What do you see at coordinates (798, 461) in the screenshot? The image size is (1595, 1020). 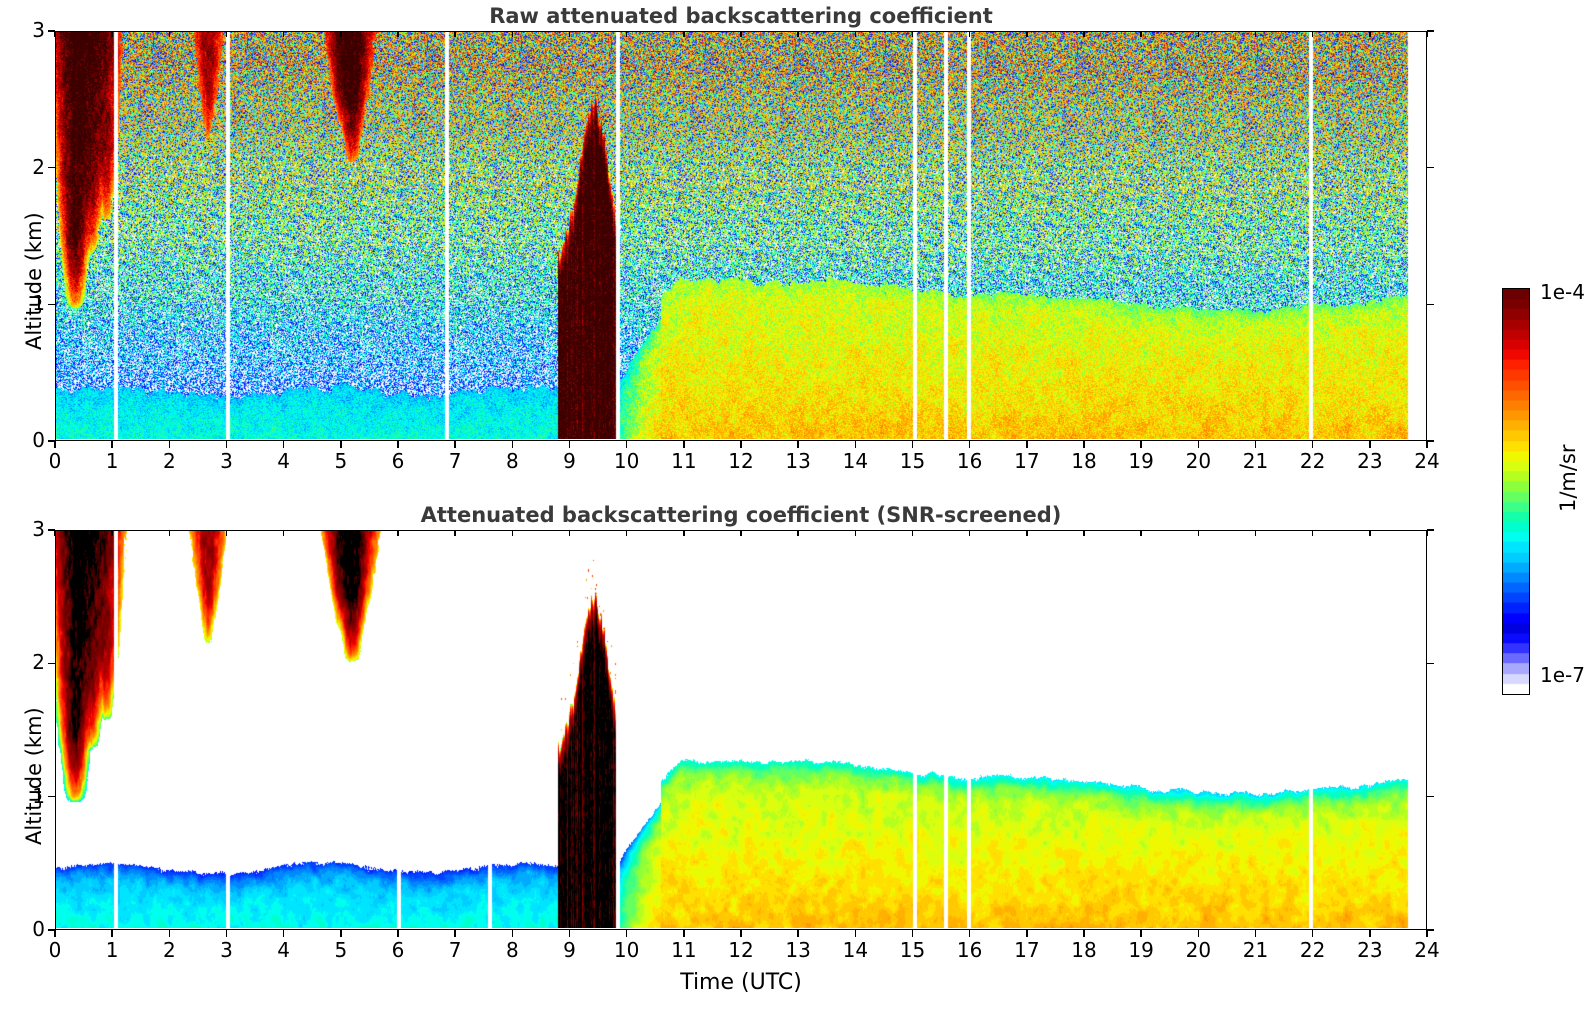 I see `x-tick-label: 13` at bounding box center [798, 461].